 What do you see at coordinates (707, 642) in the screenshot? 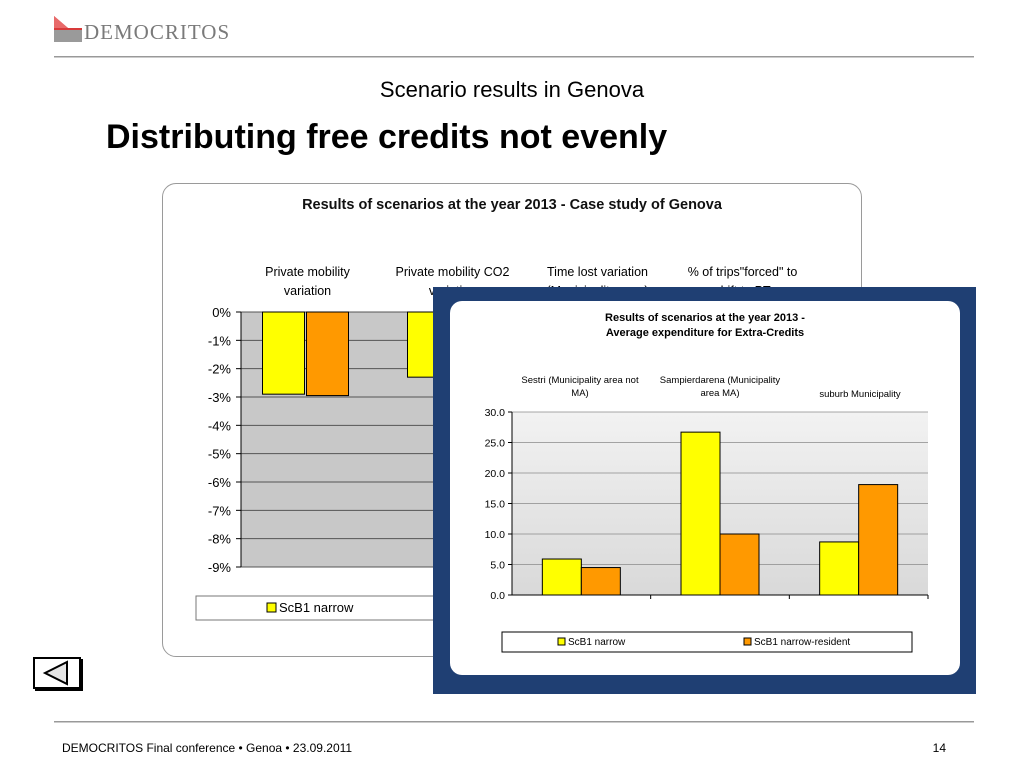
I see `legend-box` at bounding box center [707, 642].